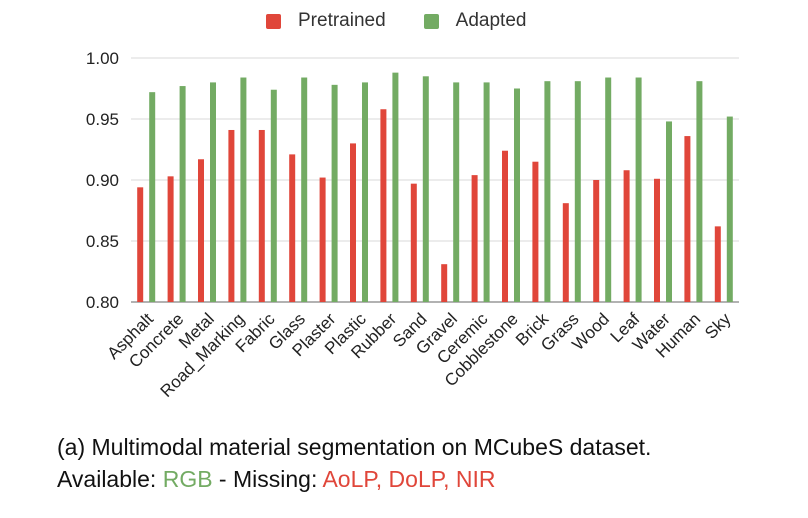  I want to click on legend: Pretrained Adapted, so click(415, 21).